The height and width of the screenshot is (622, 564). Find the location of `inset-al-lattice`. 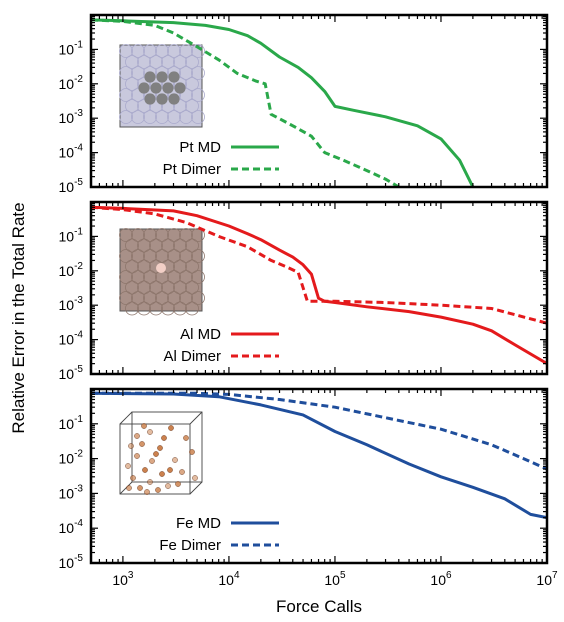

inset-al-lattice is located at coordinates (162, 272).